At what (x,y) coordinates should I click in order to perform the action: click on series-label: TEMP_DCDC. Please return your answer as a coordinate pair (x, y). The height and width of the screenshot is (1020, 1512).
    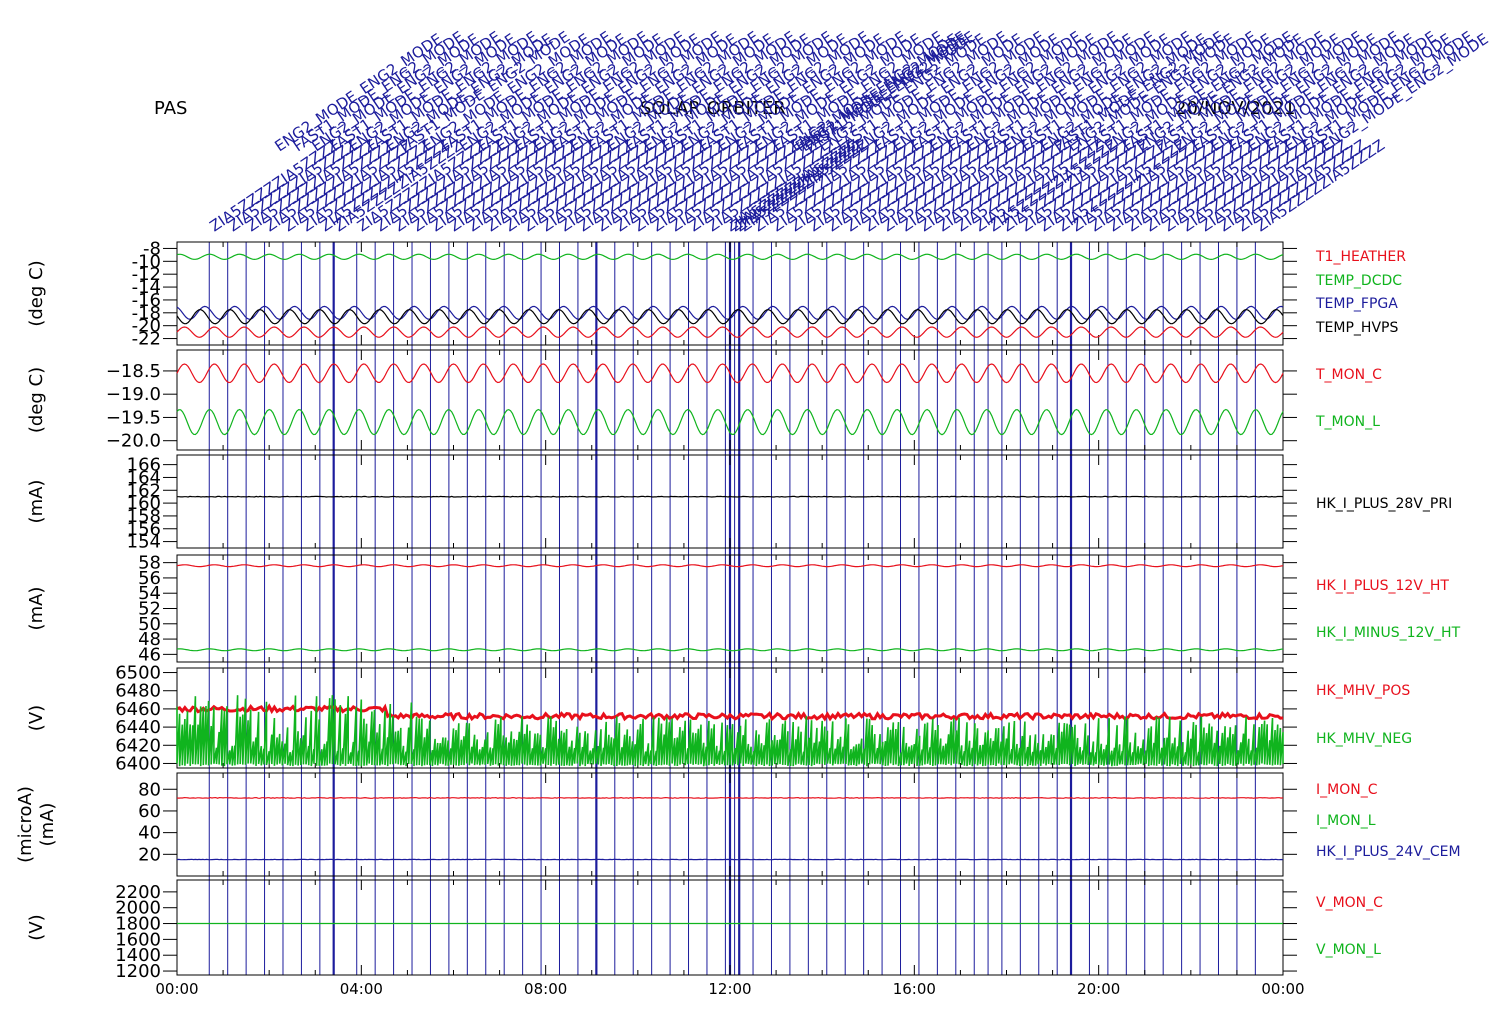
    Looking at the image, I should click on (1358, 281).